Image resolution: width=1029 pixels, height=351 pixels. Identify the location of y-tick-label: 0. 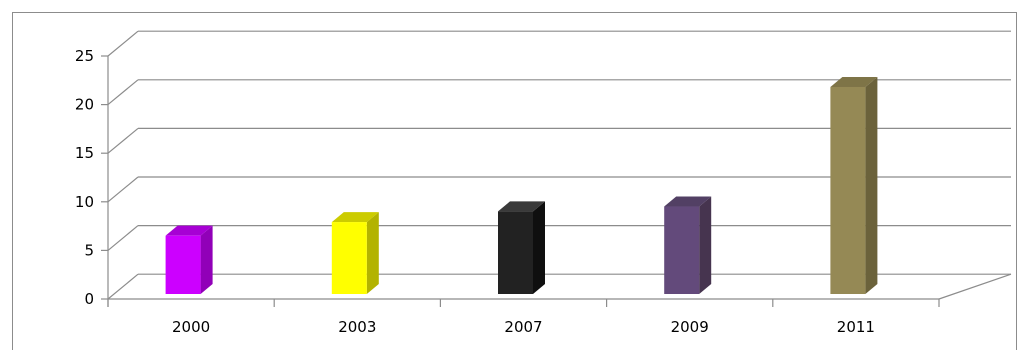
(89, 299).